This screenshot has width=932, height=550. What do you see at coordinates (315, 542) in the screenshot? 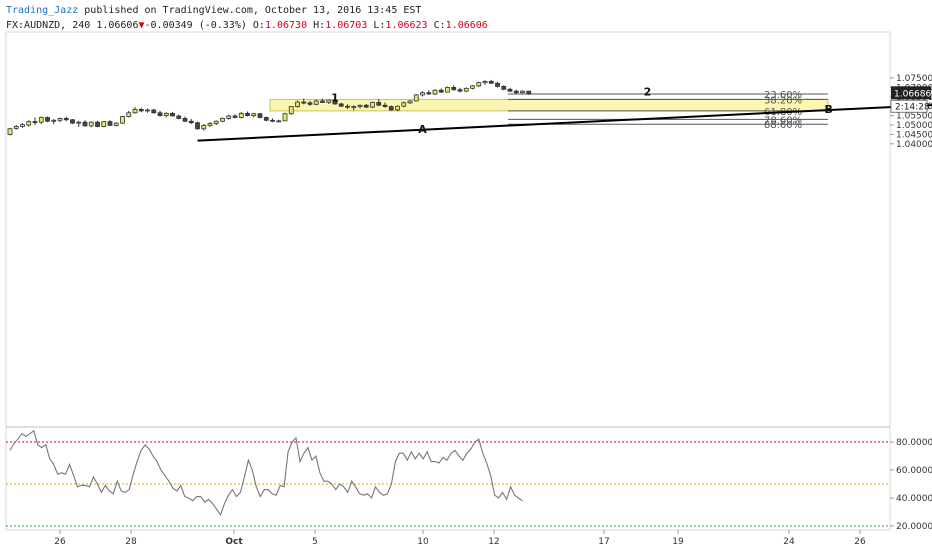
I see `x-tick-label: 5` at bounding box center [315, 542].